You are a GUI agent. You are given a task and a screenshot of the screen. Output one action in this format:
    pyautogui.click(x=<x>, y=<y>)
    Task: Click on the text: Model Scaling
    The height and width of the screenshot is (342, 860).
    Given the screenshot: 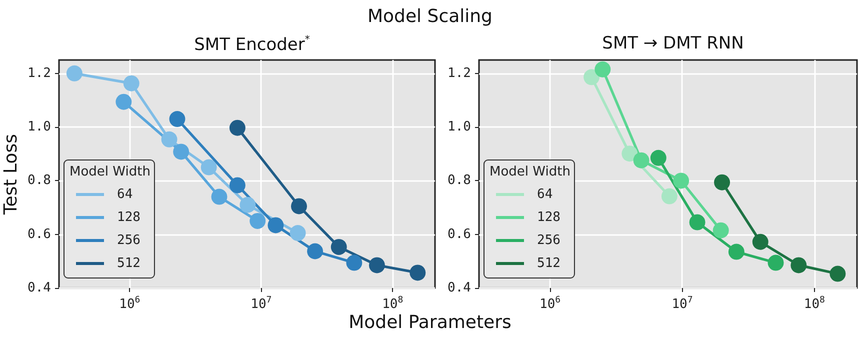 What is the action you would take?
    pyautogui.click(x=430, y=16)
    